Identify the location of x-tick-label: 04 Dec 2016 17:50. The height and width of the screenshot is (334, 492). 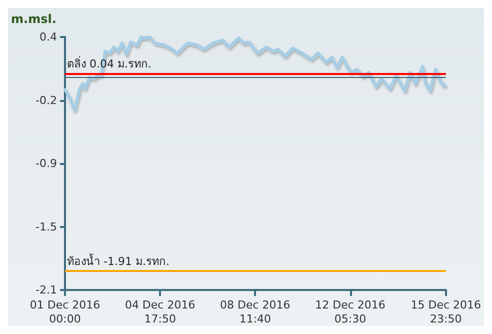
(160, 312).